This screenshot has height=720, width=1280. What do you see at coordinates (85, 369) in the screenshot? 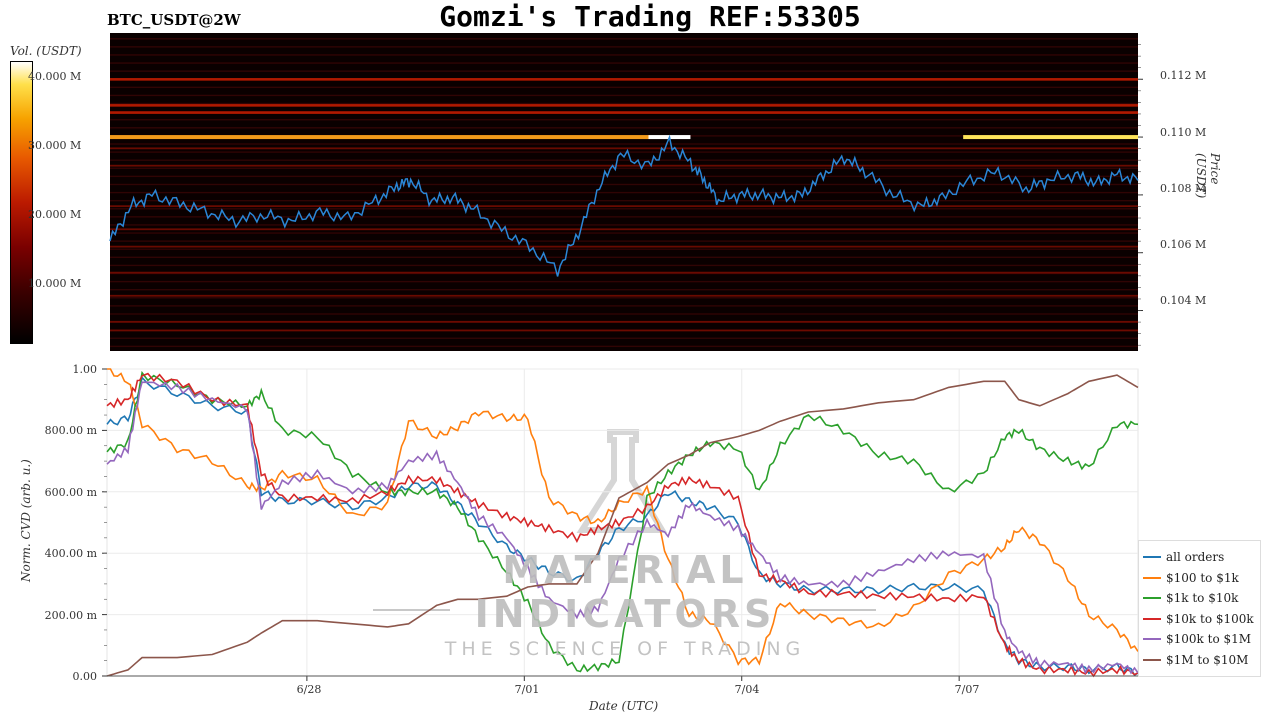
I see `cvd-y-tick: 1.00` at bounding box center [85, 369].